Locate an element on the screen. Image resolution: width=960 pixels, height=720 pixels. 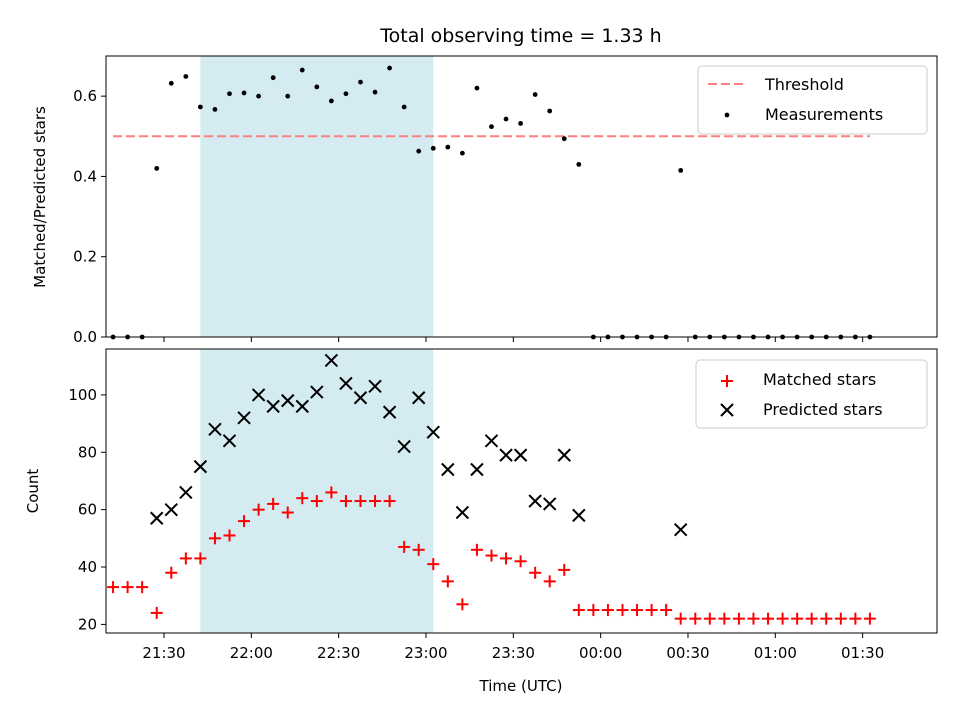
x-tick-label: 01:30 is located at coordinates (862, 653).